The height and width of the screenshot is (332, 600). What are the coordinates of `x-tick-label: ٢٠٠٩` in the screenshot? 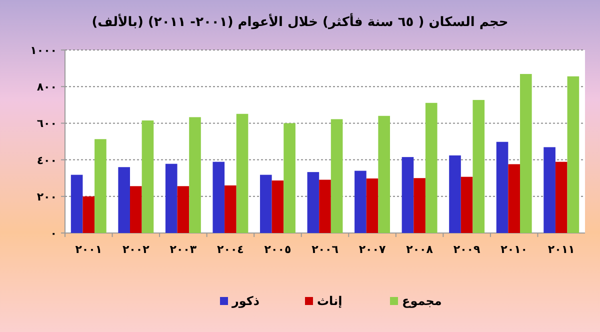 It's located at (467, 249).